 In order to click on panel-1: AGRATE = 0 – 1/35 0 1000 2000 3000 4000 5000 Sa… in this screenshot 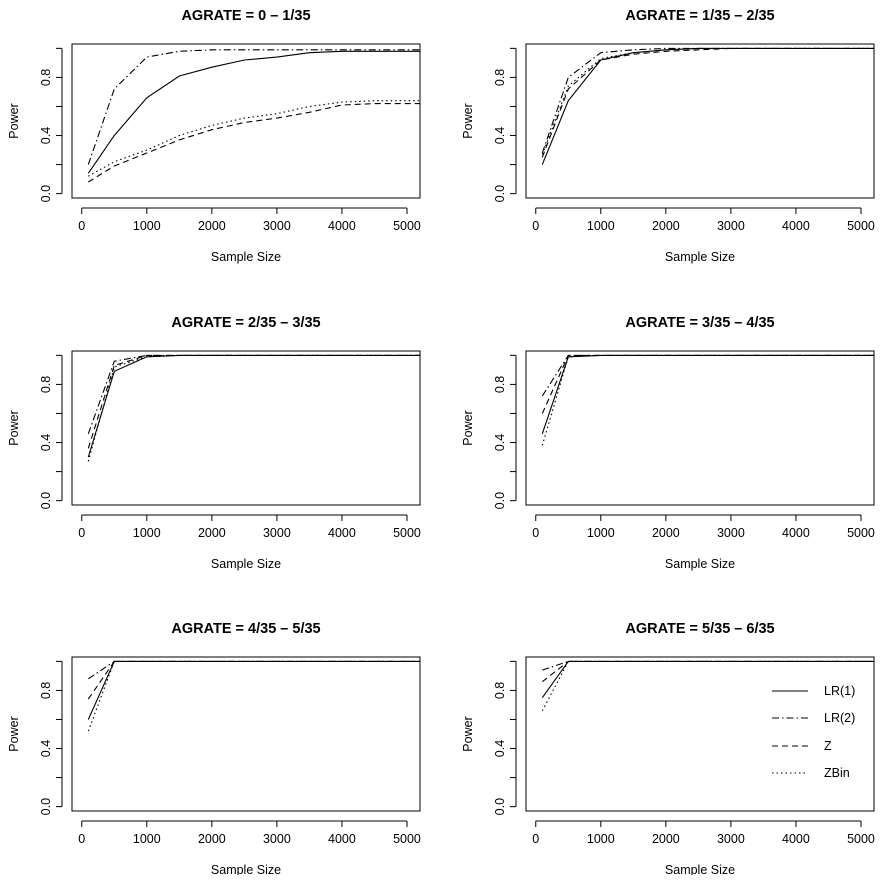, I will do `click(214, 136)`.